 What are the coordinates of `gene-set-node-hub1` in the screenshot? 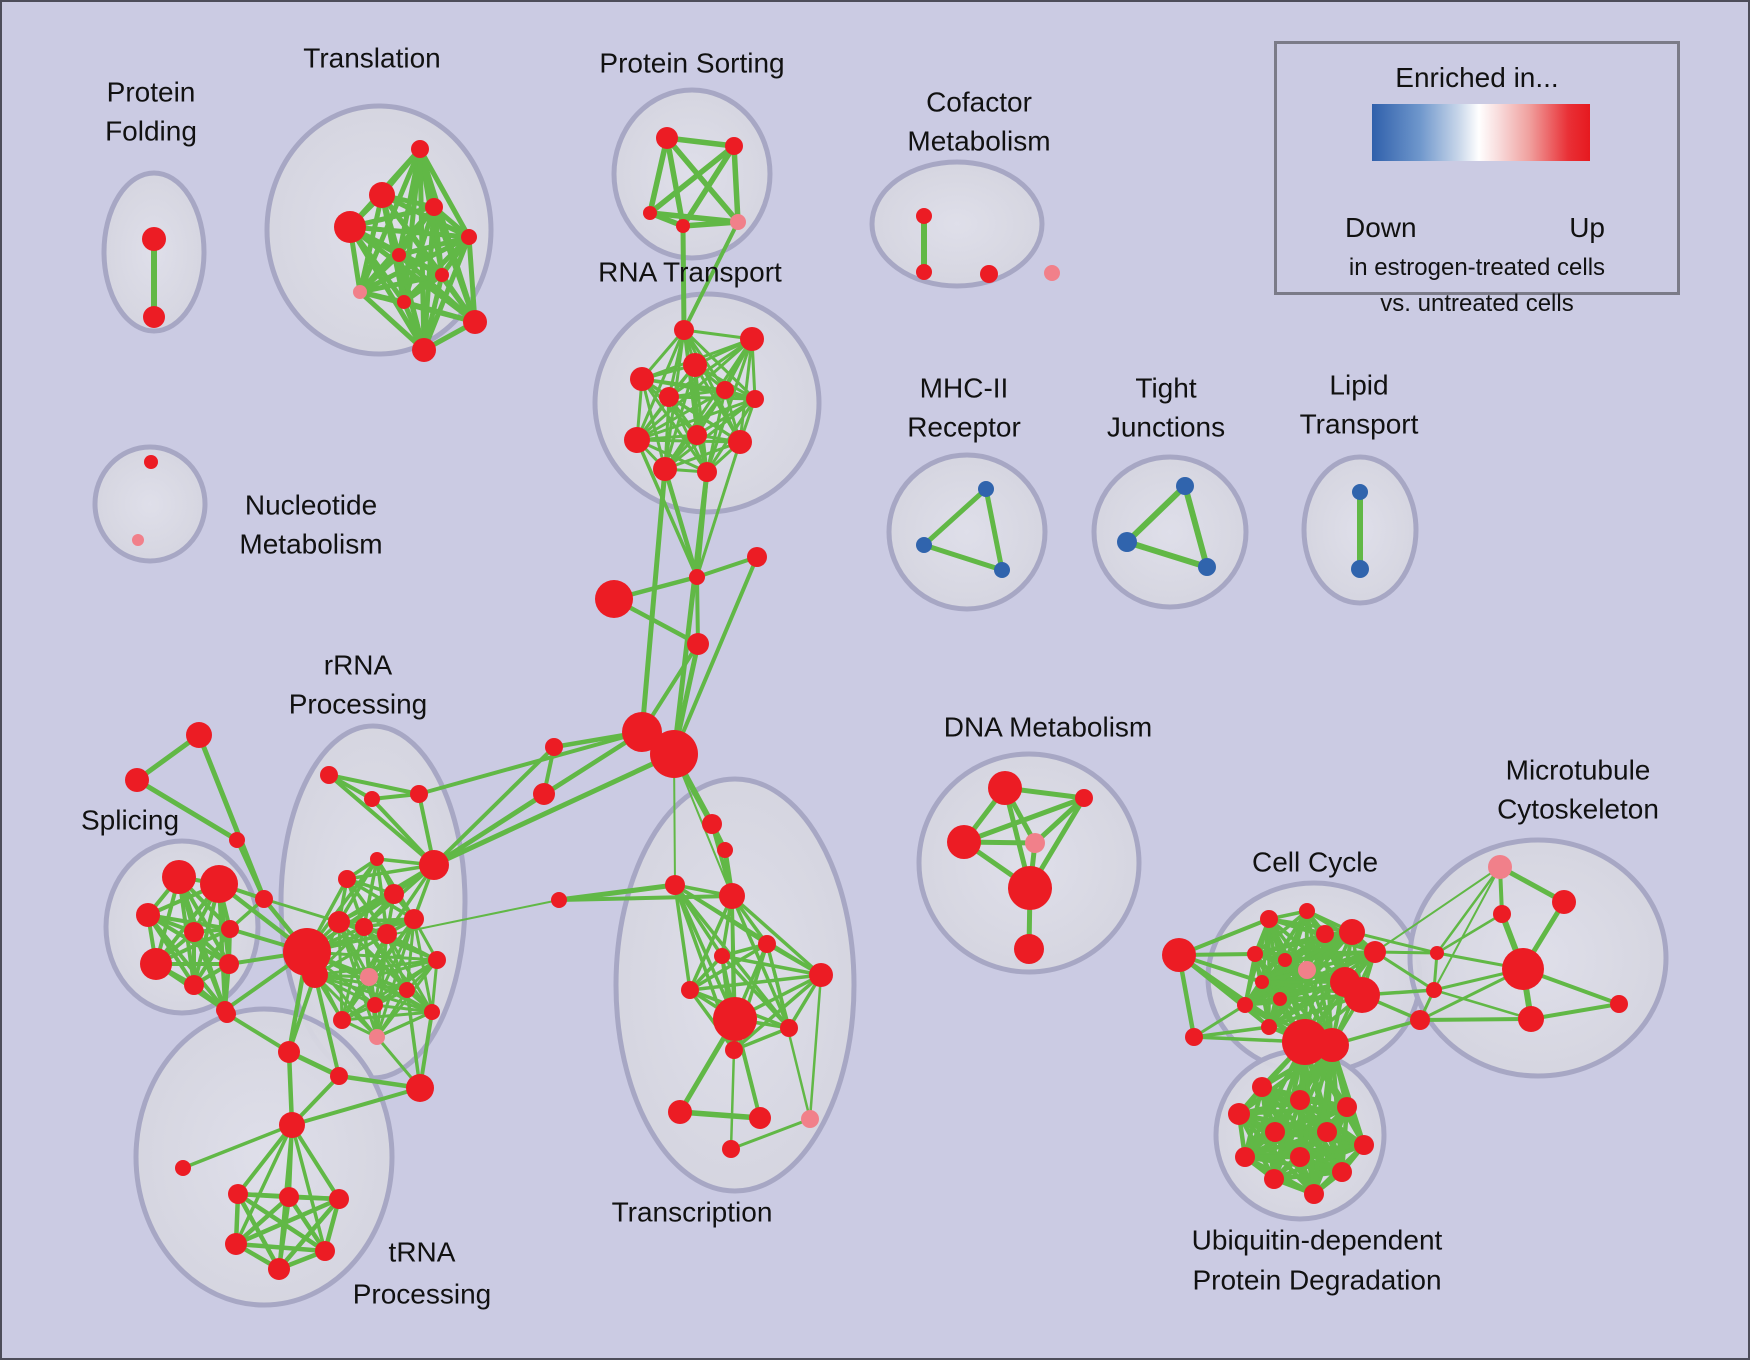 It's located at (642, 732).